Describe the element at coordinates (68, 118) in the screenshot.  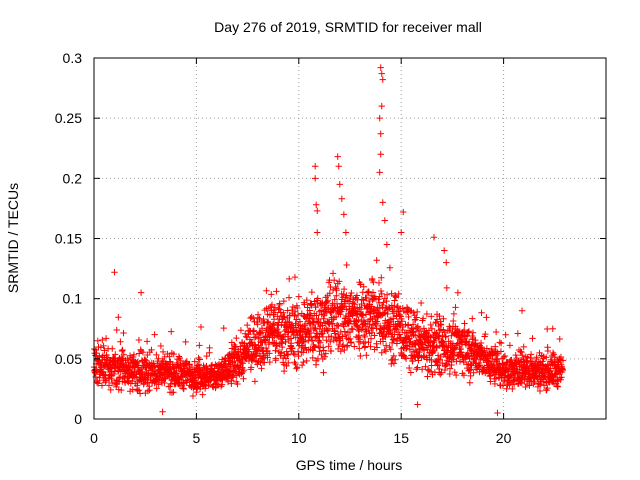
I see `y-tick-label: 0.25` at that location.